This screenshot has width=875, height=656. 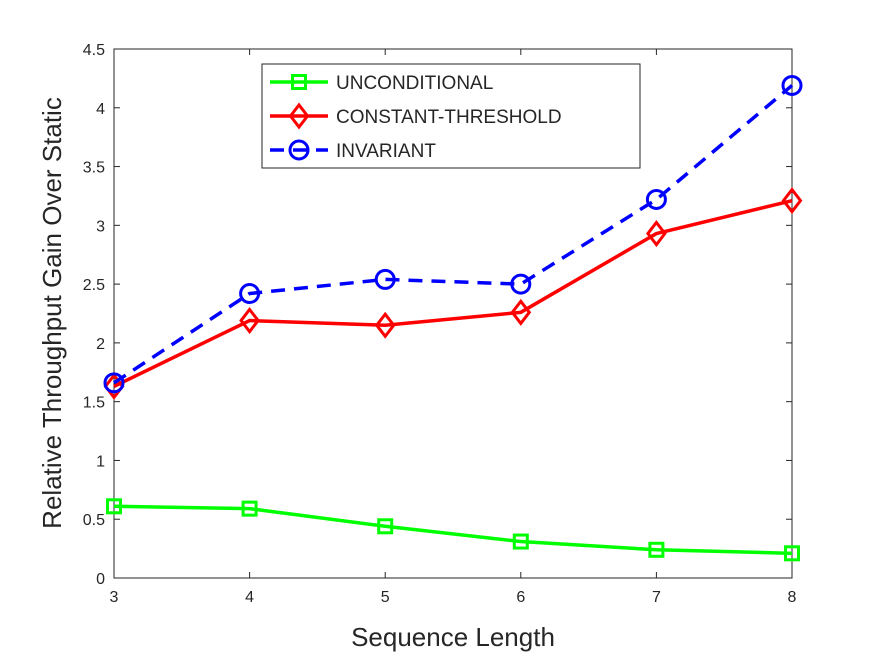 I want to click on y-tick-label: 1.5, so click(x=94, y=403).